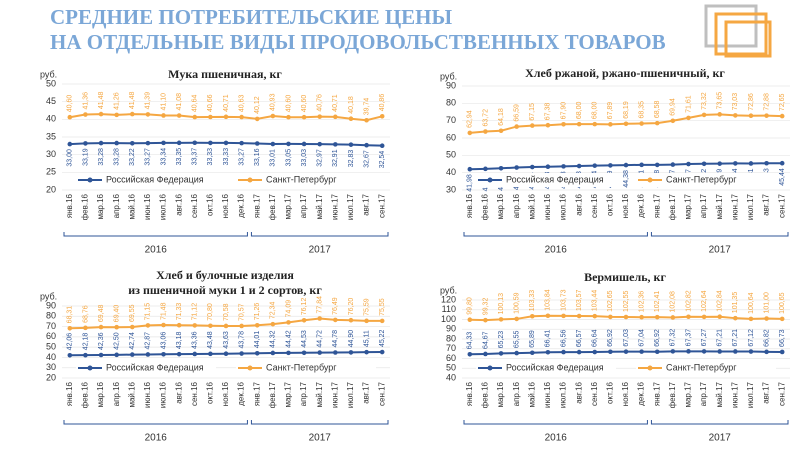 The image size is (800, 450). I want to click on value-label: 44,38, so click(626, 179).